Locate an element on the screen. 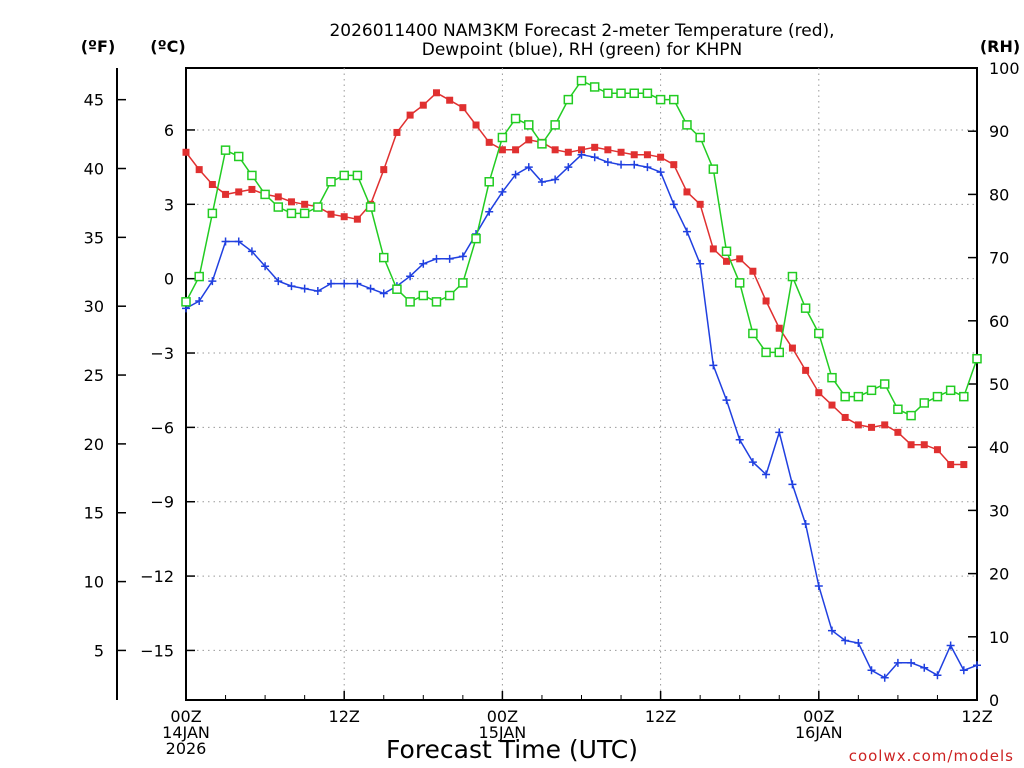 The image size is (1024, 768). rh-tick-label: 50 is located at coordinates (999, 384).